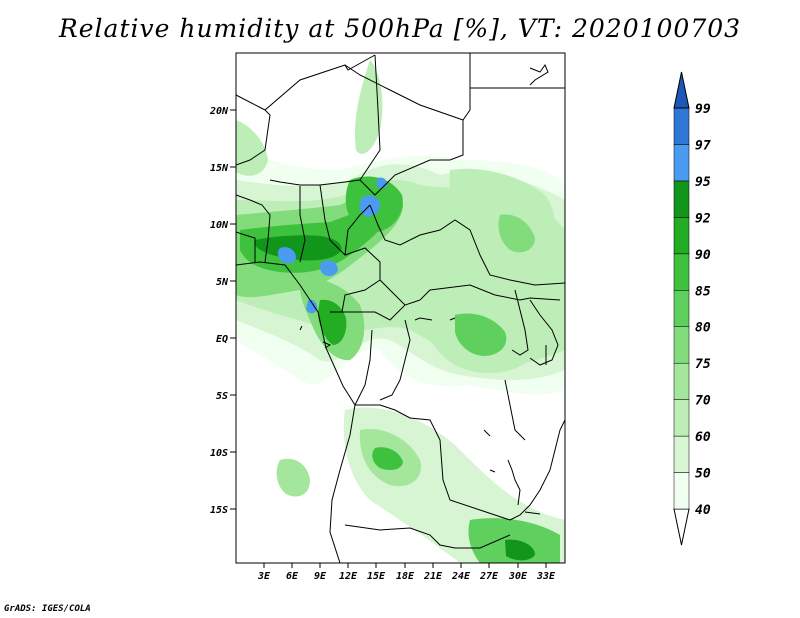  Describe the element at coordinates (405, 576) in the screenshot. I see `lon-label-18e: 18E` at that location.